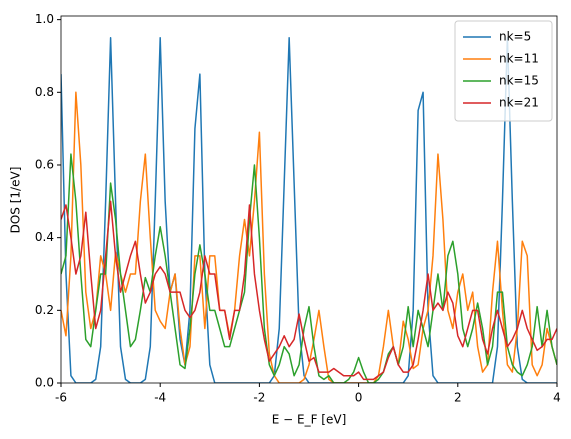  I want to click on x-tick-label: 4, so click(557, 398).